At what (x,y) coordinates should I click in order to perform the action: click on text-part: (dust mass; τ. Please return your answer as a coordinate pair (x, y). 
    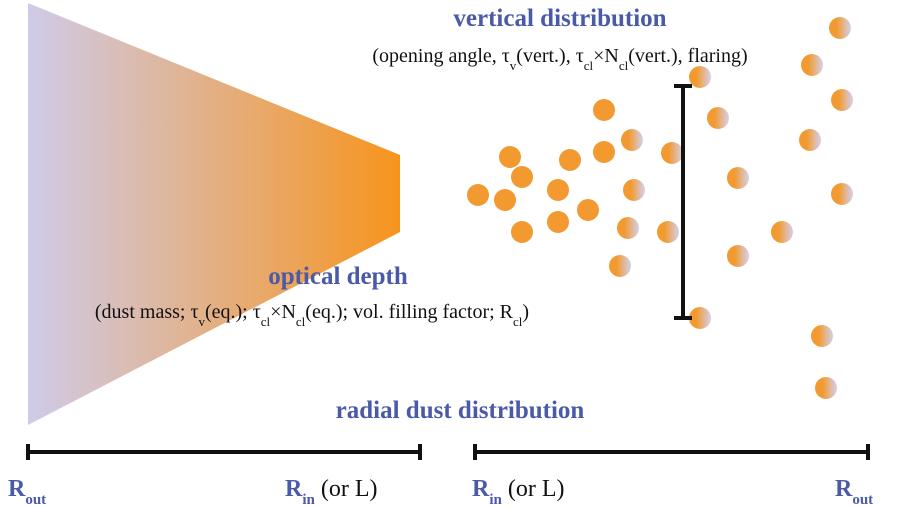
    Looking at the image, I should click on (147, 312).